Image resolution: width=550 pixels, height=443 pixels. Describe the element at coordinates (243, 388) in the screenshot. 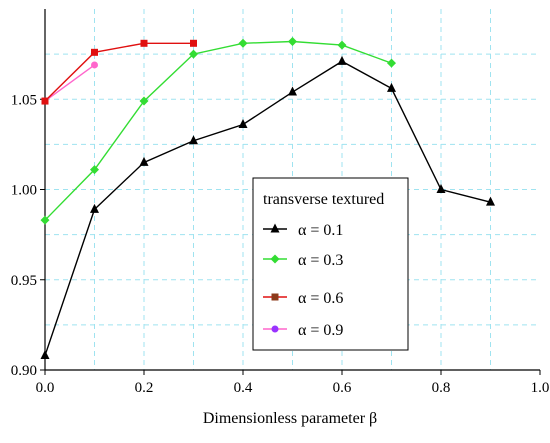

I see `x-tick-label: 0.4` at that location.